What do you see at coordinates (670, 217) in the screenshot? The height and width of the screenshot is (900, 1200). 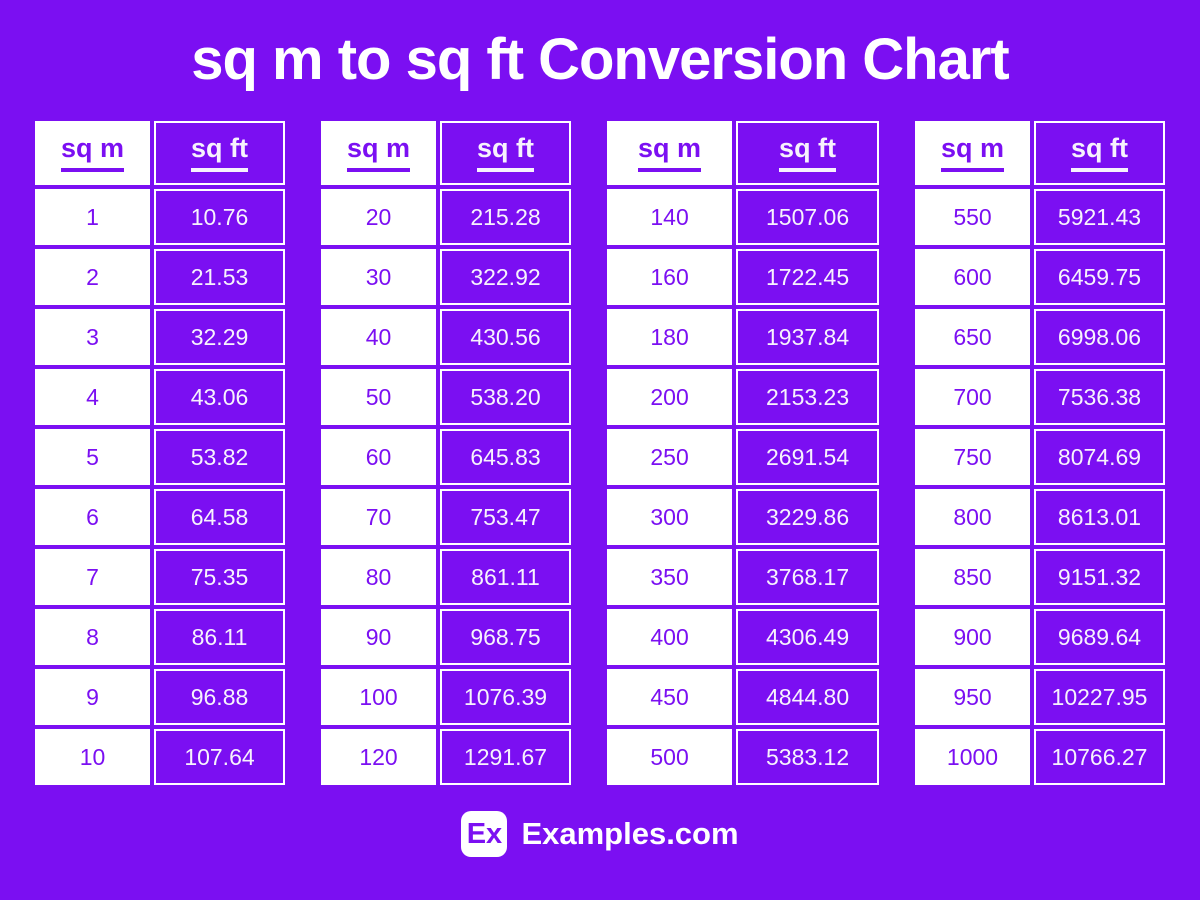 I see `table-cell-sqm: 140` at bounding box center [670, 217].